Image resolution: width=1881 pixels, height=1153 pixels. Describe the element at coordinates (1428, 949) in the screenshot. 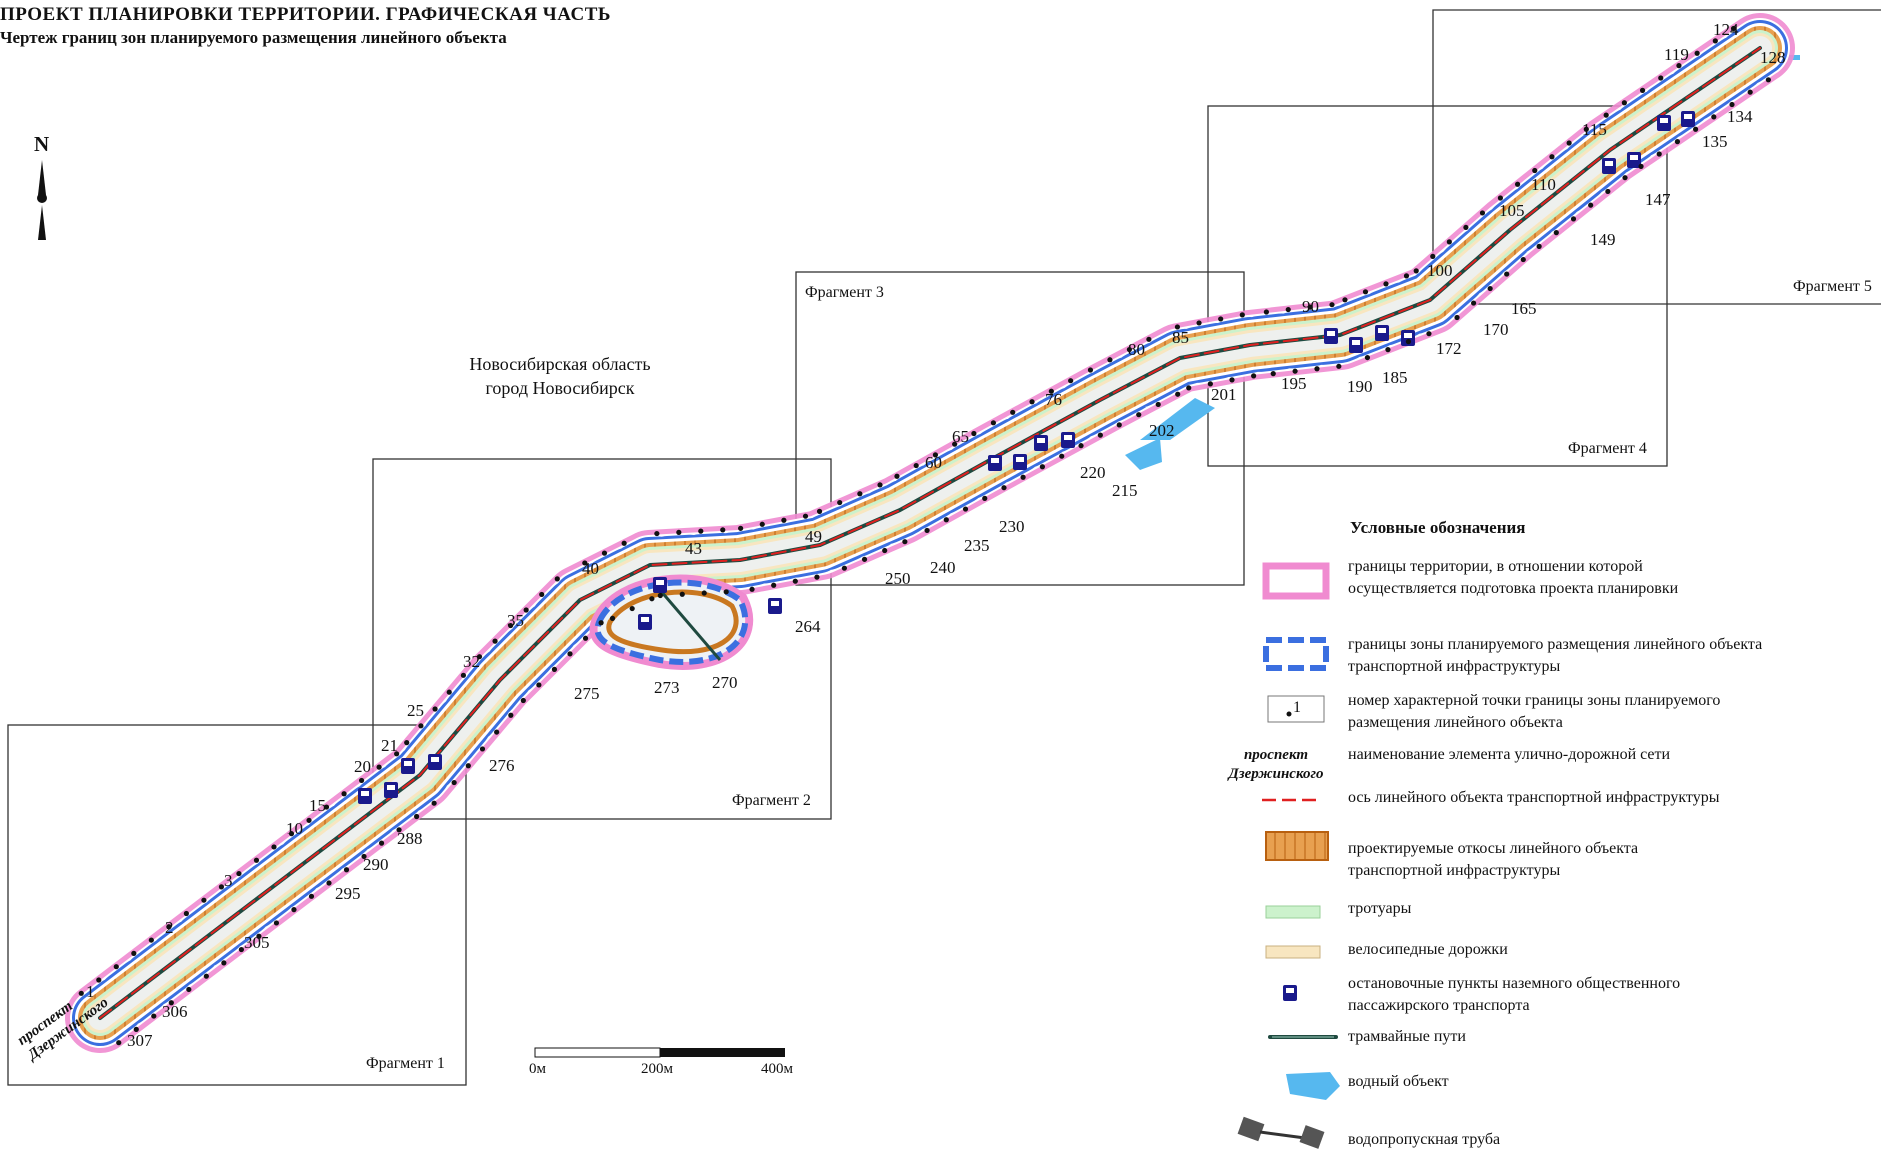

I see `legend-text-bike: велосипедные дорожки` at that location.